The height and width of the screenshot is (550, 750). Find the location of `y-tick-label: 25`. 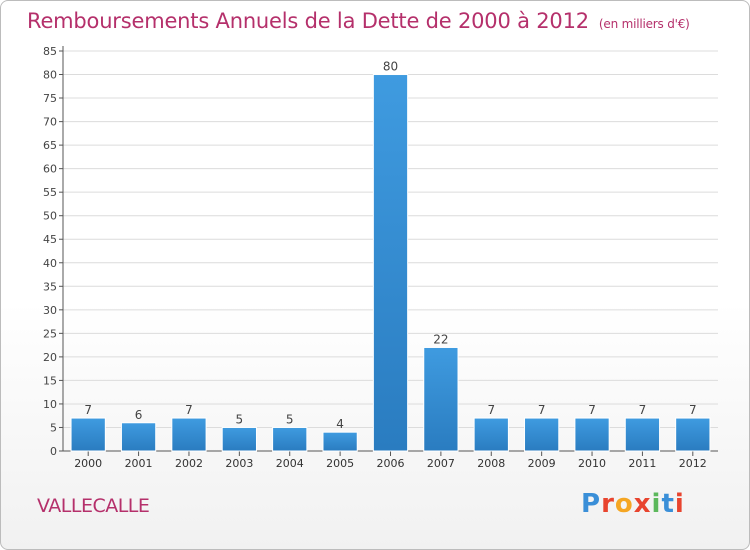

y-tick-label: 25 is located at coordinates (50, 333).